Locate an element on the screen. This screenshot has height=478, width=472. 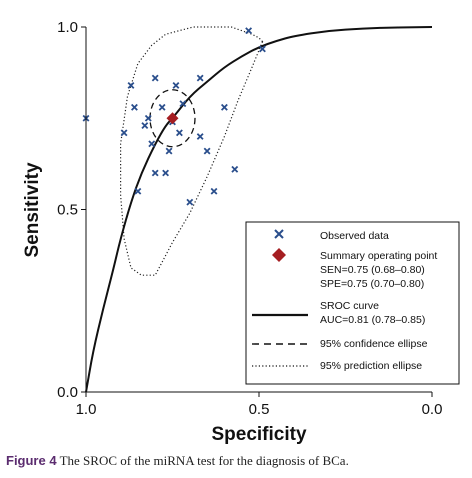
legend-label-auc: AUC=0.81 (0.78–0.85) is located at coordinates (372, 320).